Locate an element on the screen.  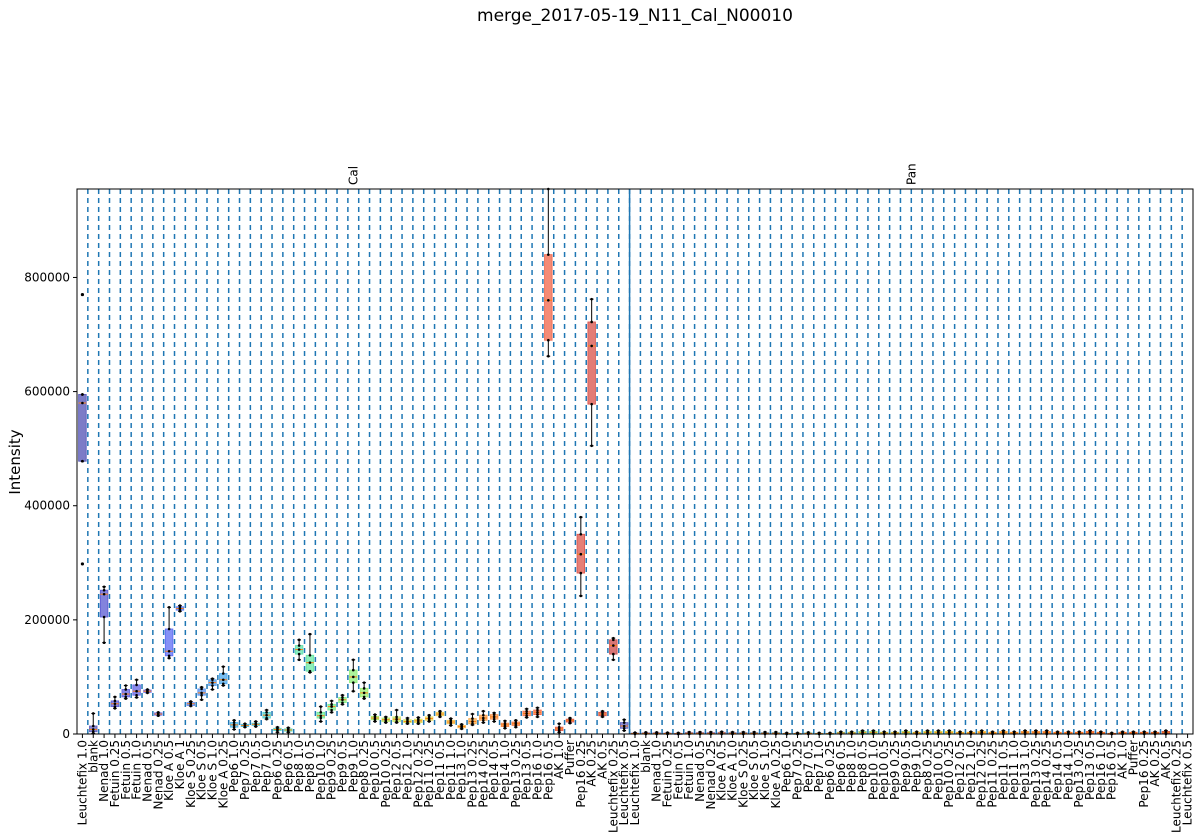
y-axis-label: Intensity is located at coordinates (15, 461).